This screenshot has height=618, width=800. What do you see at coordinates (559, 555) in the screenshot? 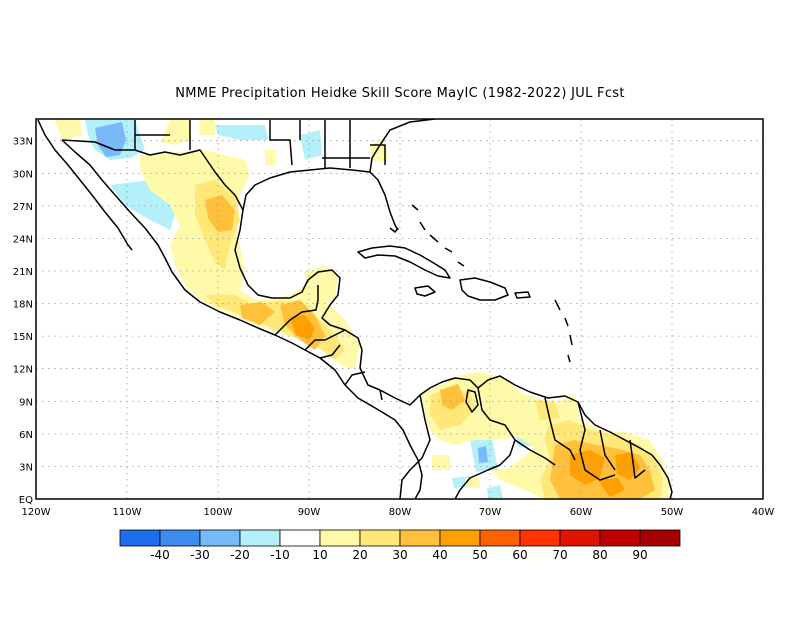
I see `colorbar-label: 70` at bounding box center [559, 555].